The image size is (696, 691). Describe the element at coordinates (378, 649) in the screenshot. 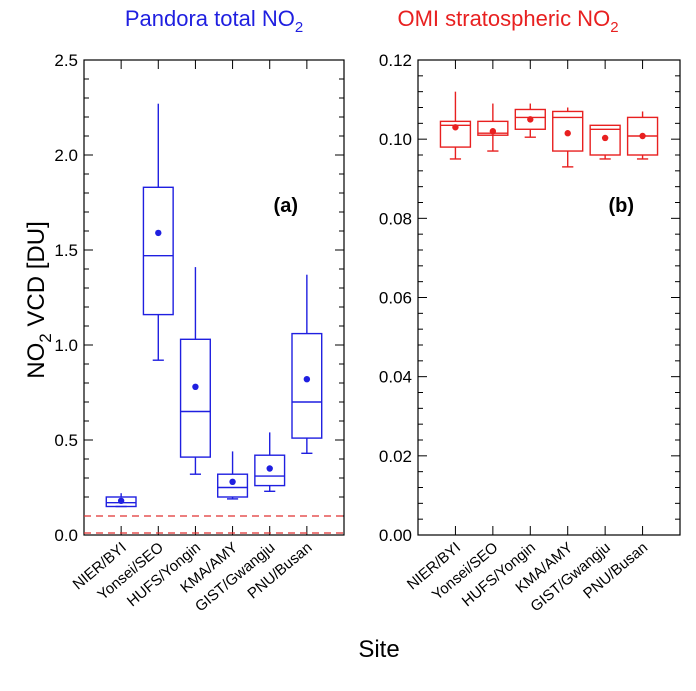

I see `x-axis-label: Site` at that location.